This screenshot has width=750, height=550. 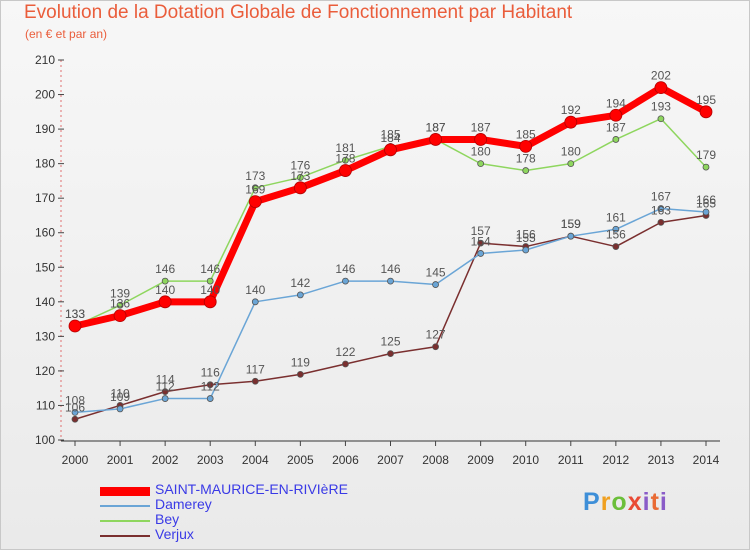 What do you see at coordinates (75, 460) in the screenshot?
I see `x-tick-label: 2000` at bounding box center [75, 460].